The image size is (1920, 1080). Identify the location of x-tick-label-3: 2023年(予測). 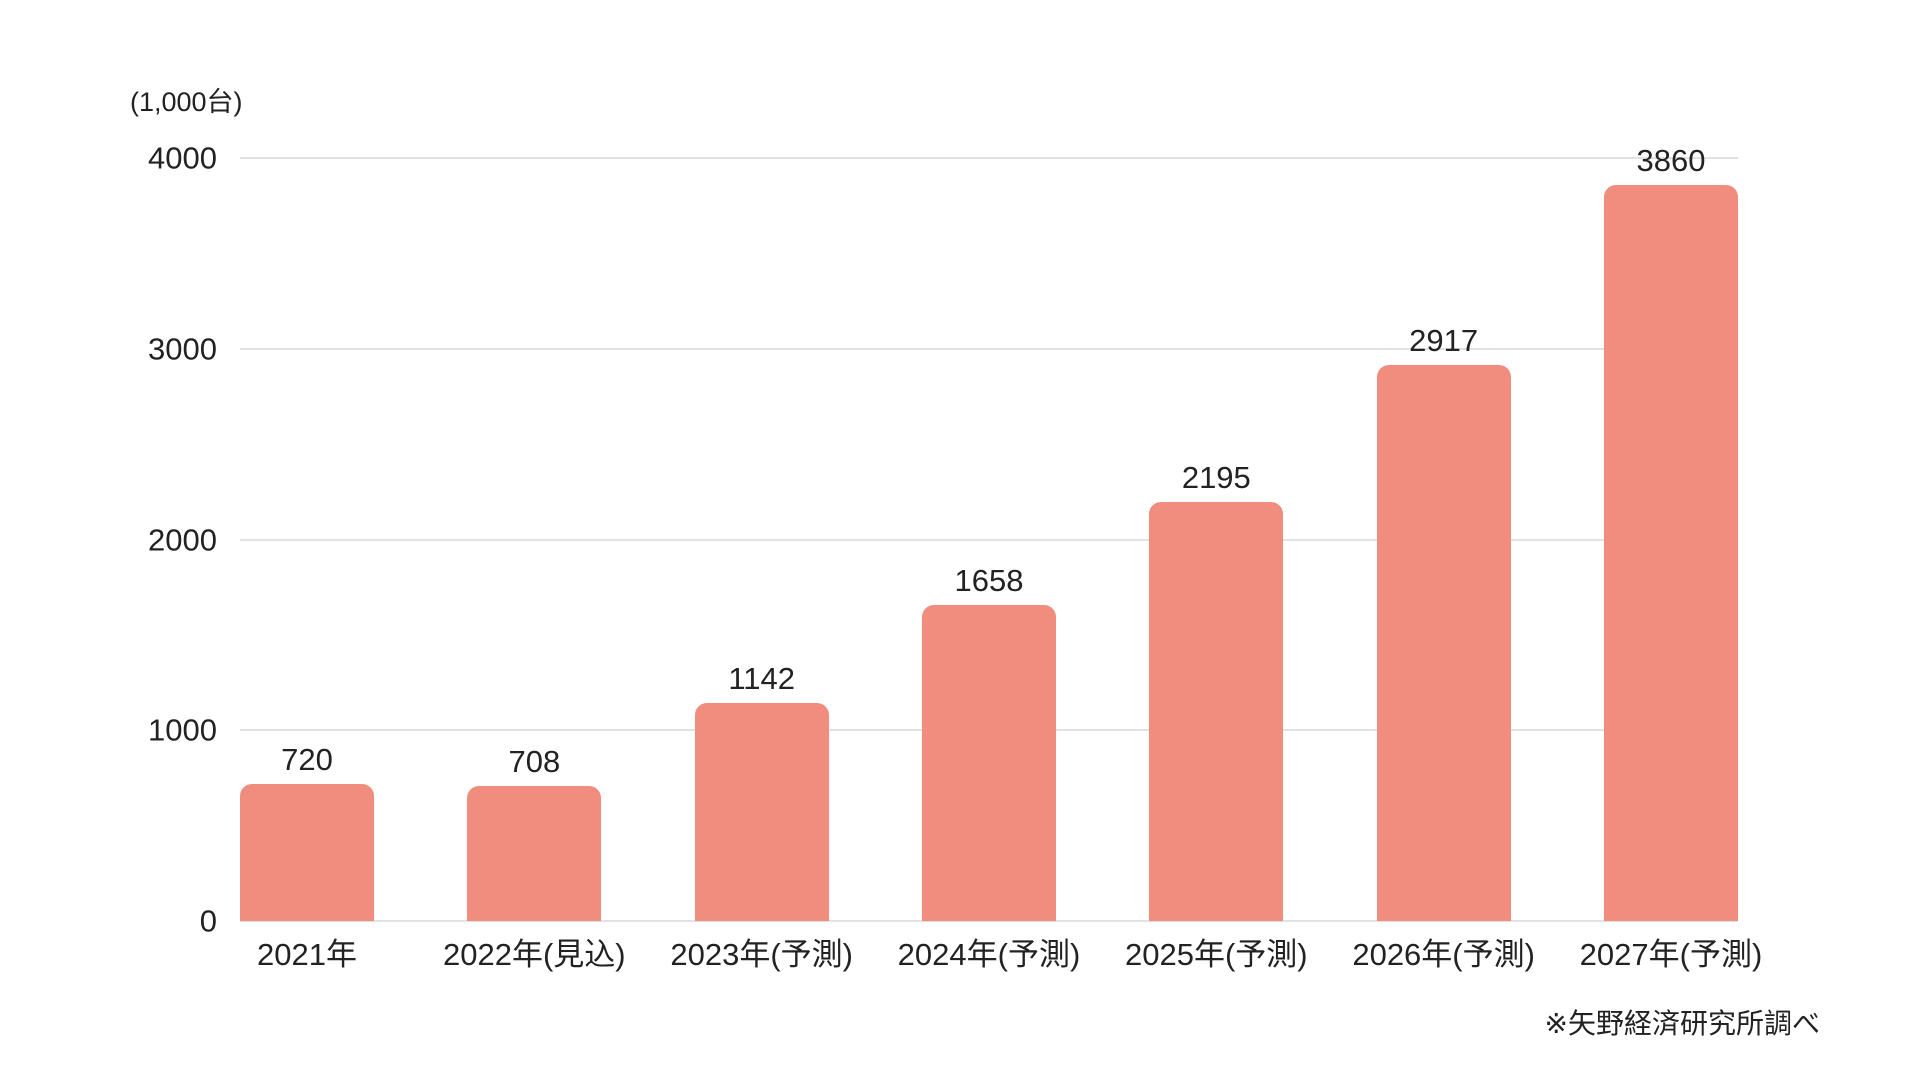
(761, 954).